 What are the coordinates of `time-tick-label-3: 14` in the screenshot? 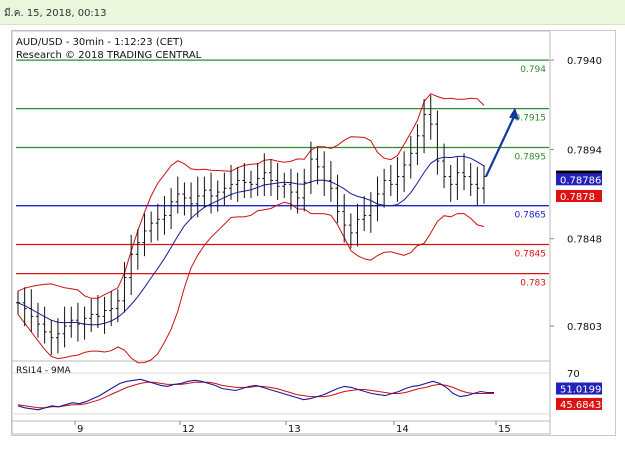 It's located at (402, 429).